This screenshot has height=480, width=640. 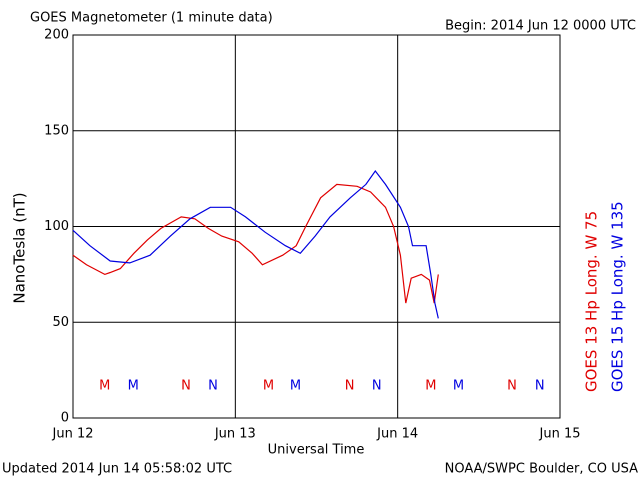 I want to click on data-line, so click(x=255, y=243).